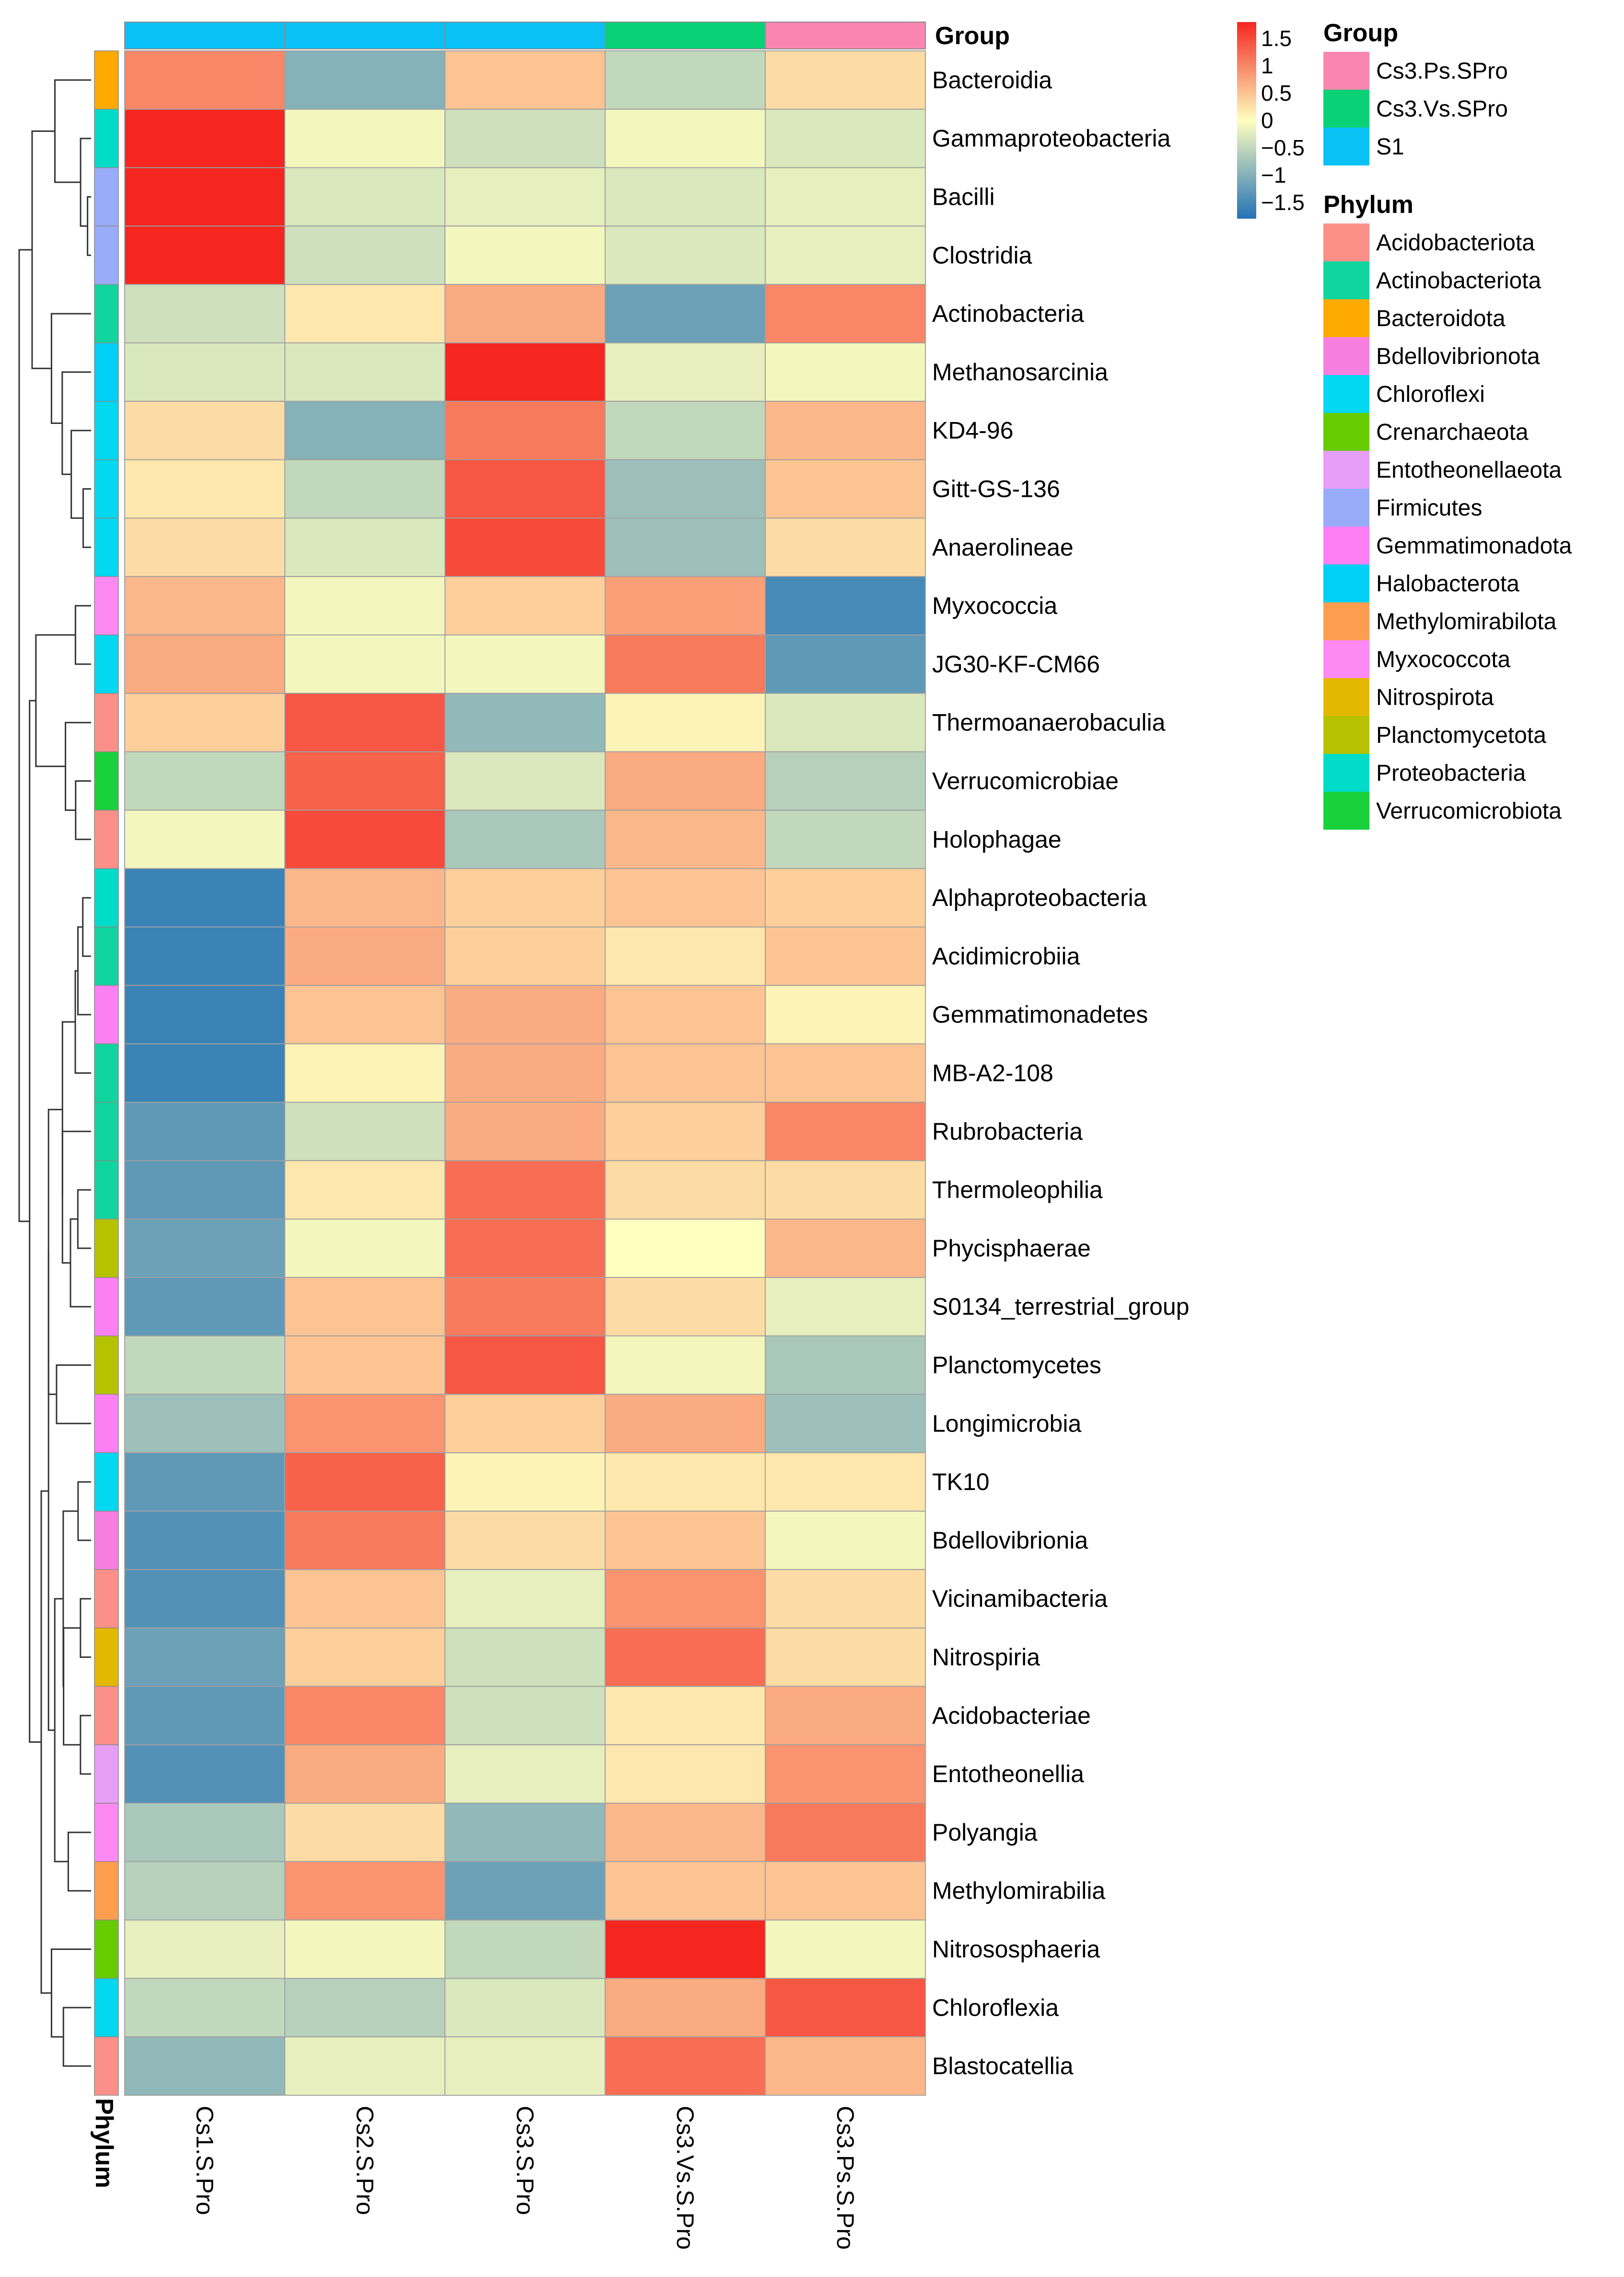 This screenshot has width=1624, height=2277. I want to click on cell-acidobacteriae-cs3-vs-s-pro, so click(685, 1716).